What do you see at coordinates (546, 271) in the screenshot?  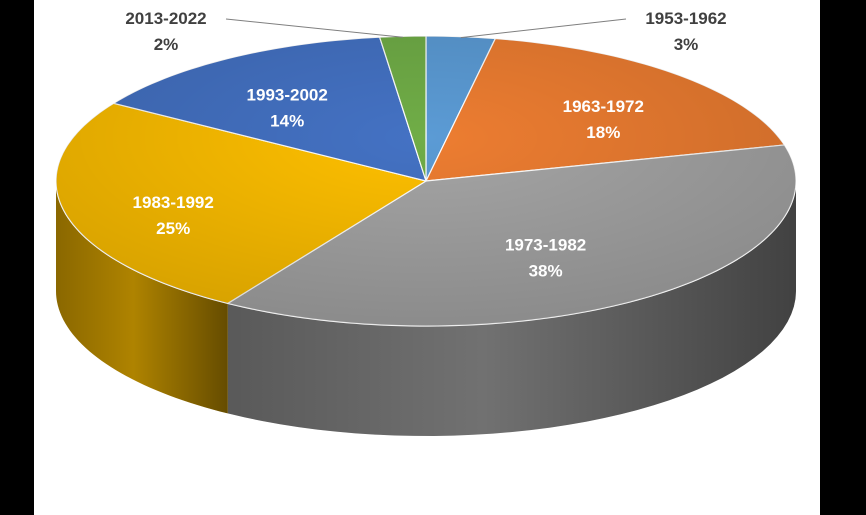 I see `data-label-value: 38%` at bounding box center [546, 271].